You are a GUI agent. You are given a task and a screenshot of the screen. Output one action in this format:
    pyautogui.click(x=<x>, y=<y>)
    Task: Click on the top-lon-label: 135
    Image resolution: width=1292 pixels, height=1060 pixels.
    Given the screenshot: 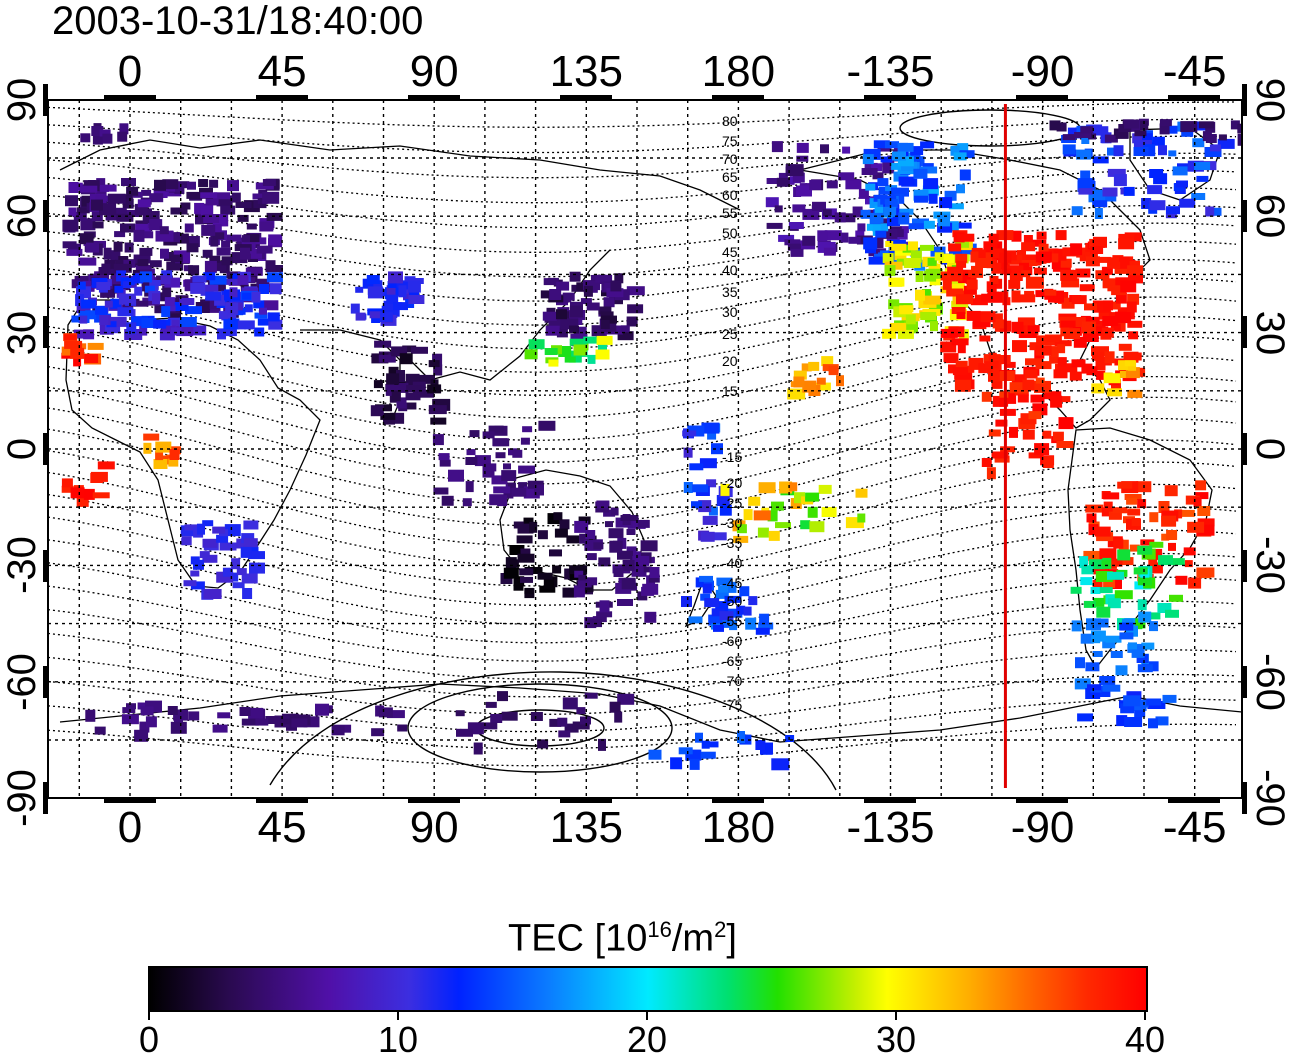 What is the action you would take?
    pyautogui.click(x=586, y=71)
    